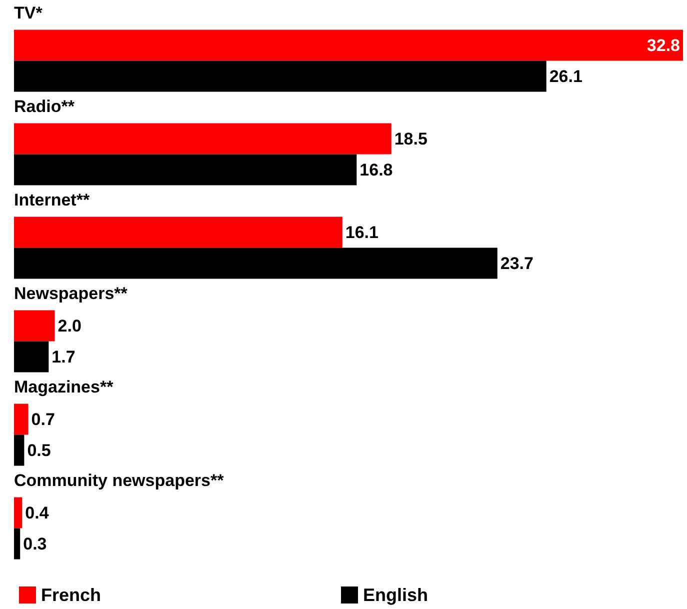 This screenshot has width=687, height=609. What do you see at coordinates (28, 12) in the screenshot?
I see `y-tick-label: TV*` at bounding box center [28, 12].